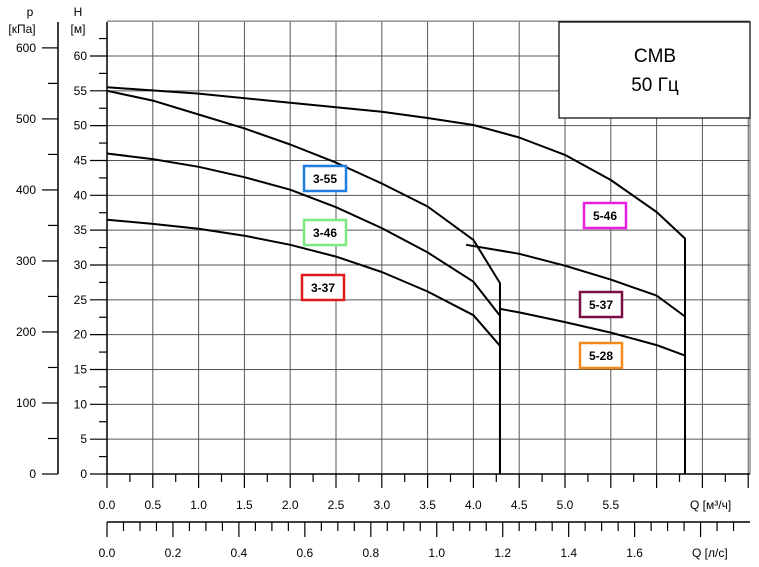  I want to click on x-secondary-tick-label: 0.0, so click(107, 553).